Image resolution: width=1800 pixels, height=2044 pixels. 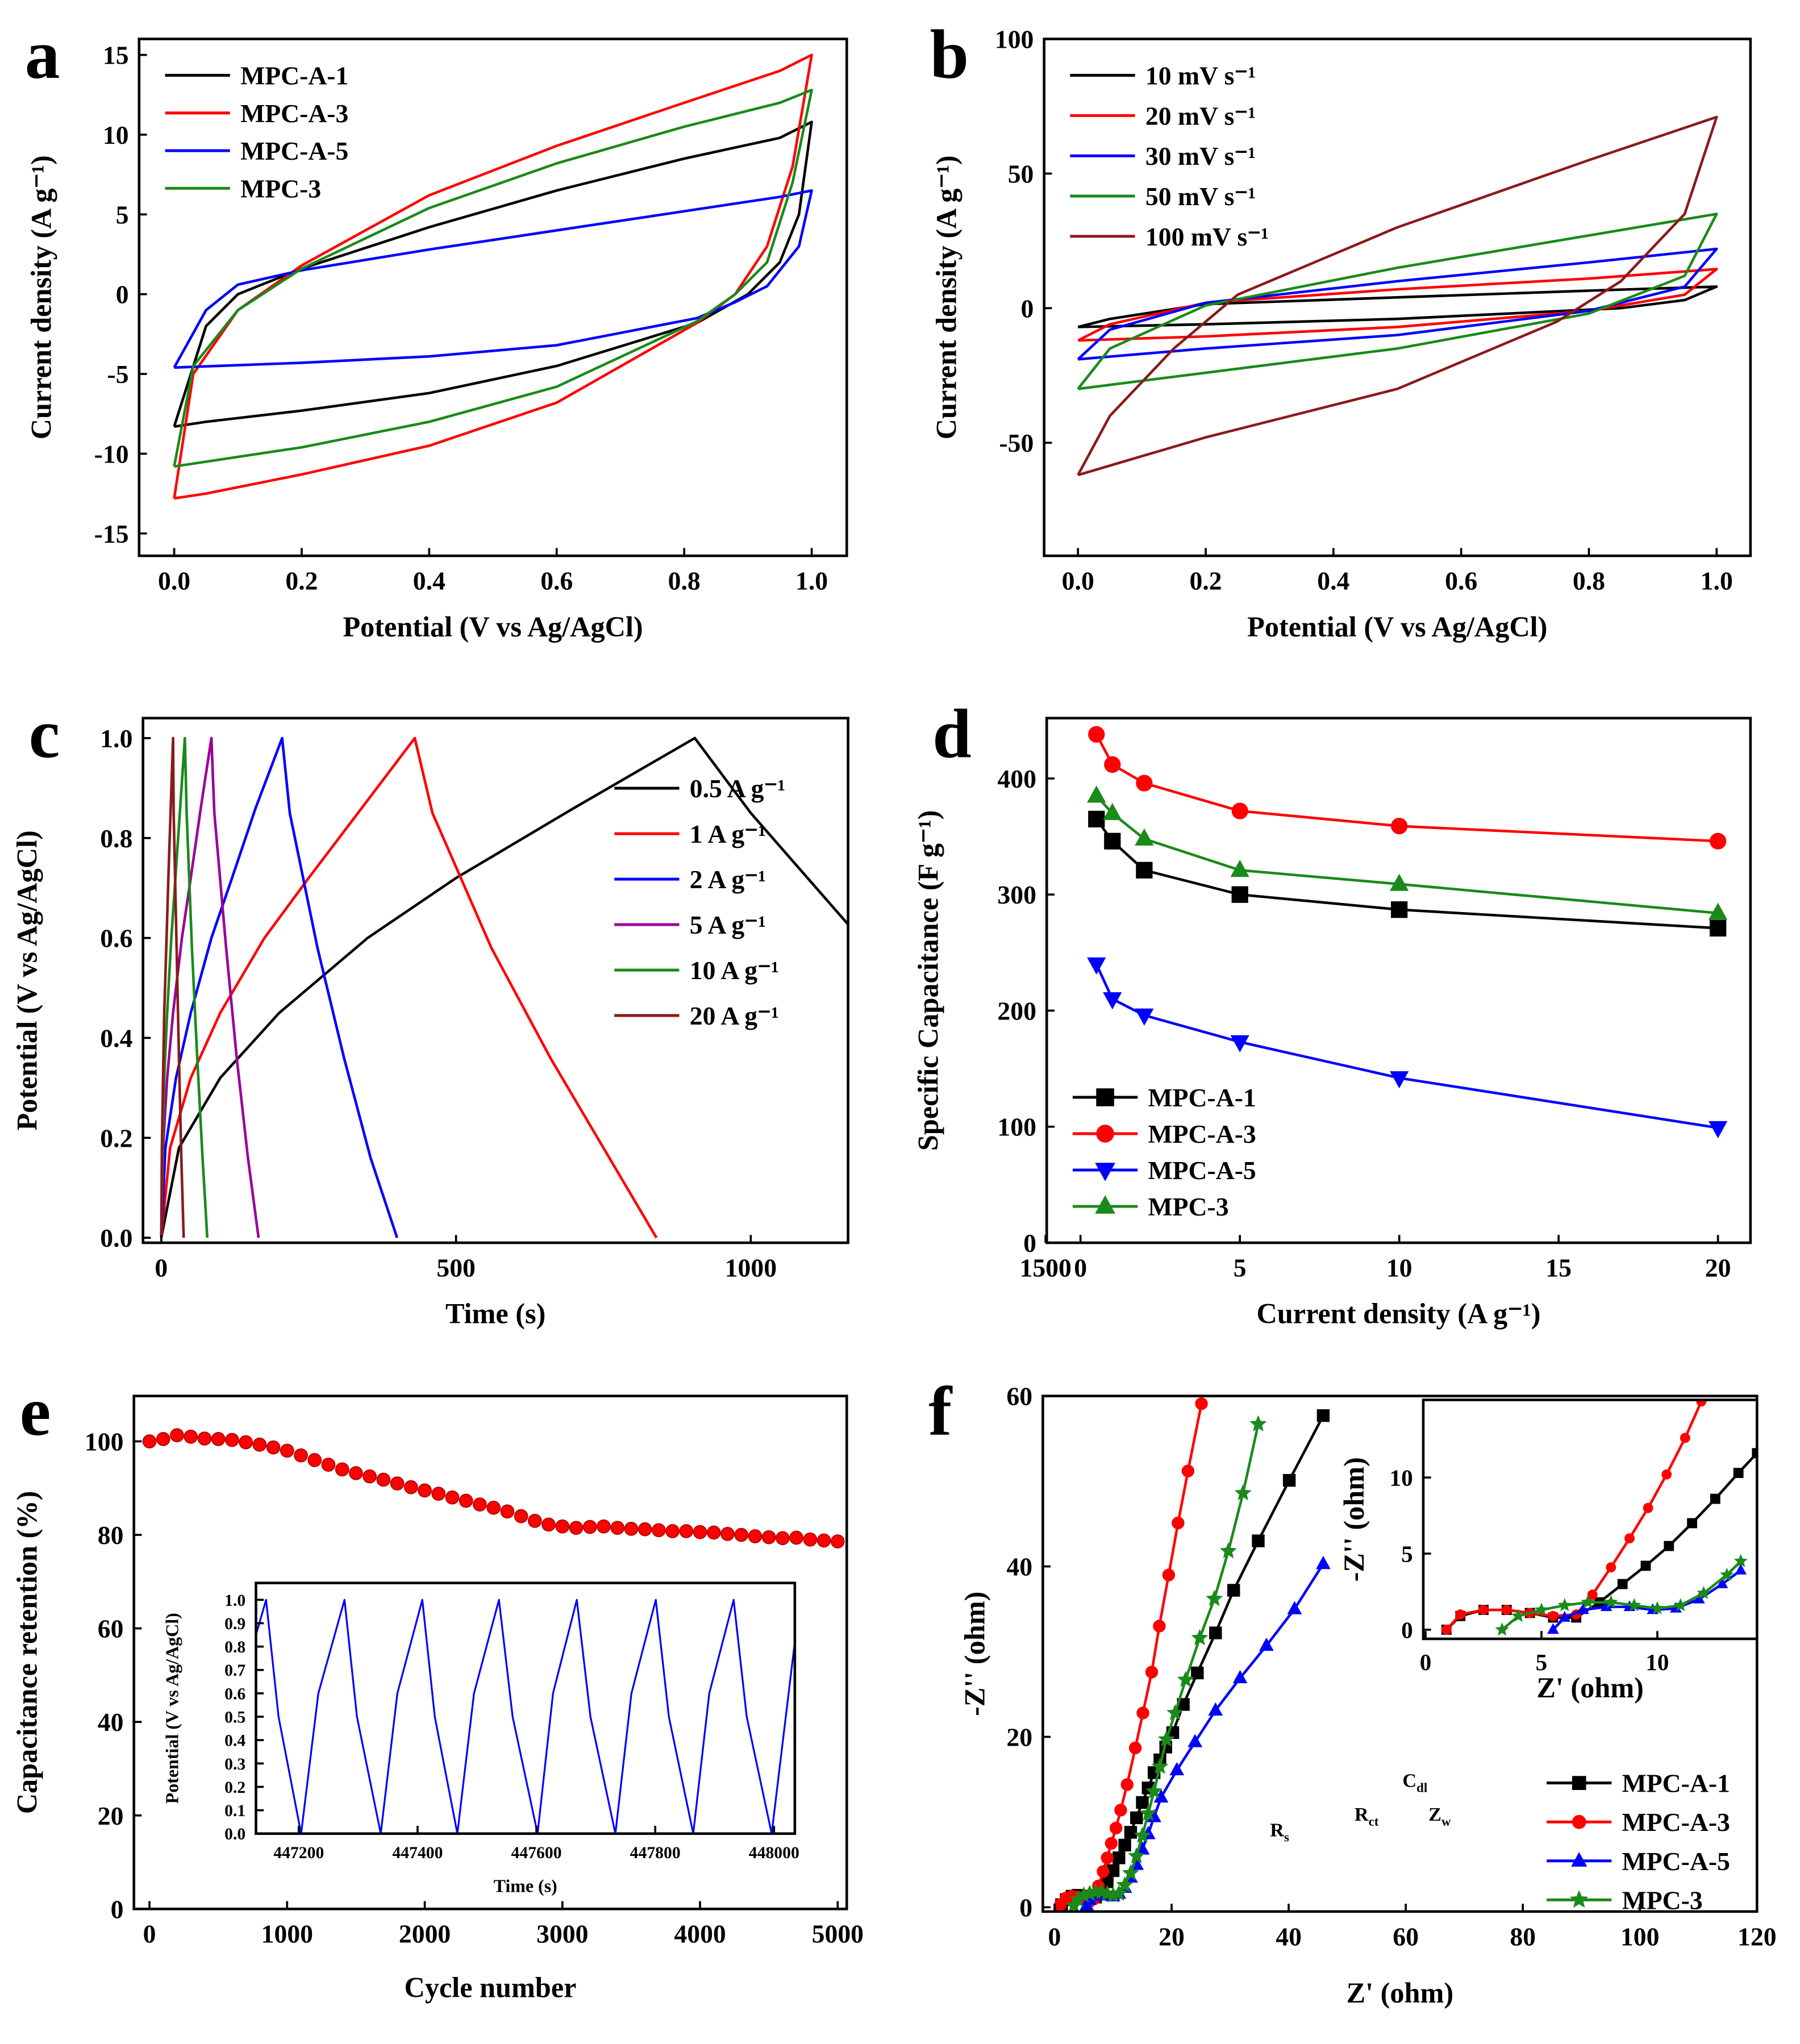 What do you see at coordinates (1399, 1268) in the screenshot?
I see `x-tick-label: 10` at bounding box center [1399, 1268].